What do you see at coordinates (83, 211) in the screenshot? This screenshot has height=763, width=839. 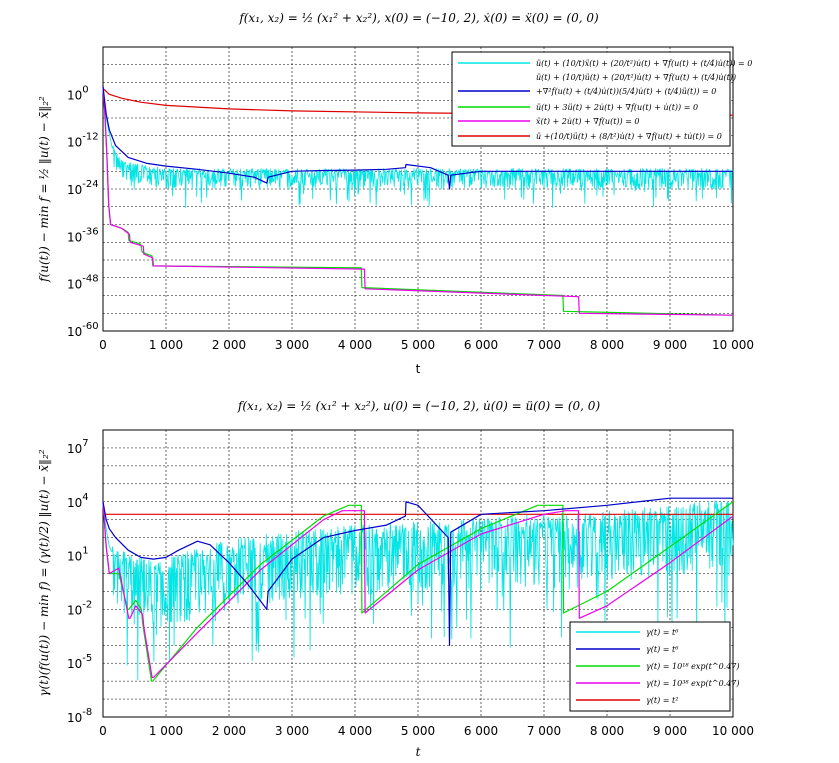 I see `top-y-ticks: 100 10-12 10-24 10-36 10-48 10-60` at bounding box center [83, 211].